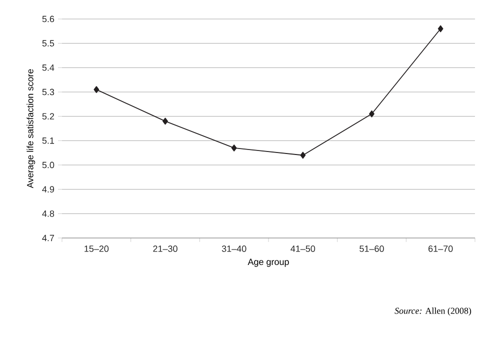  Describe the element at coordinates (48, 92) in the screenshot. I see `y-tick-label: 5.3` at that location.